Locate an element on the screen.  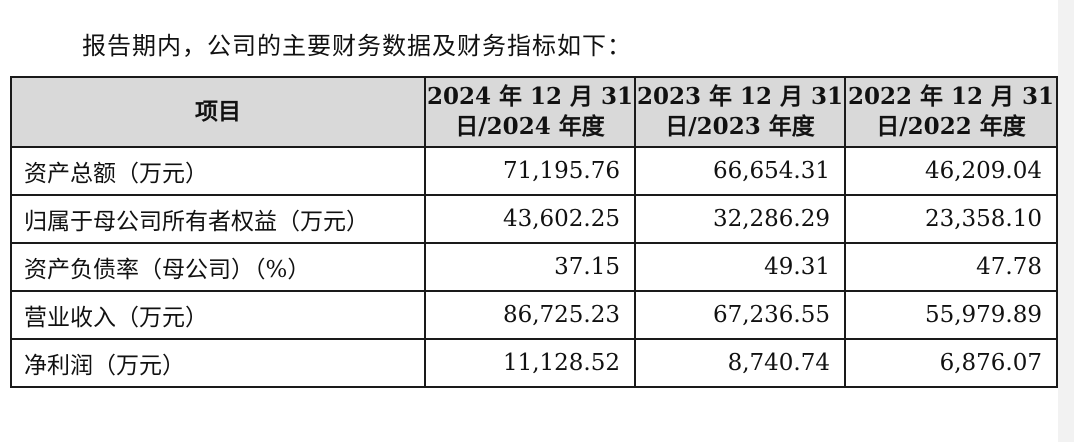
value-2022: 23,358.10 is located at coordinates (951, 219).